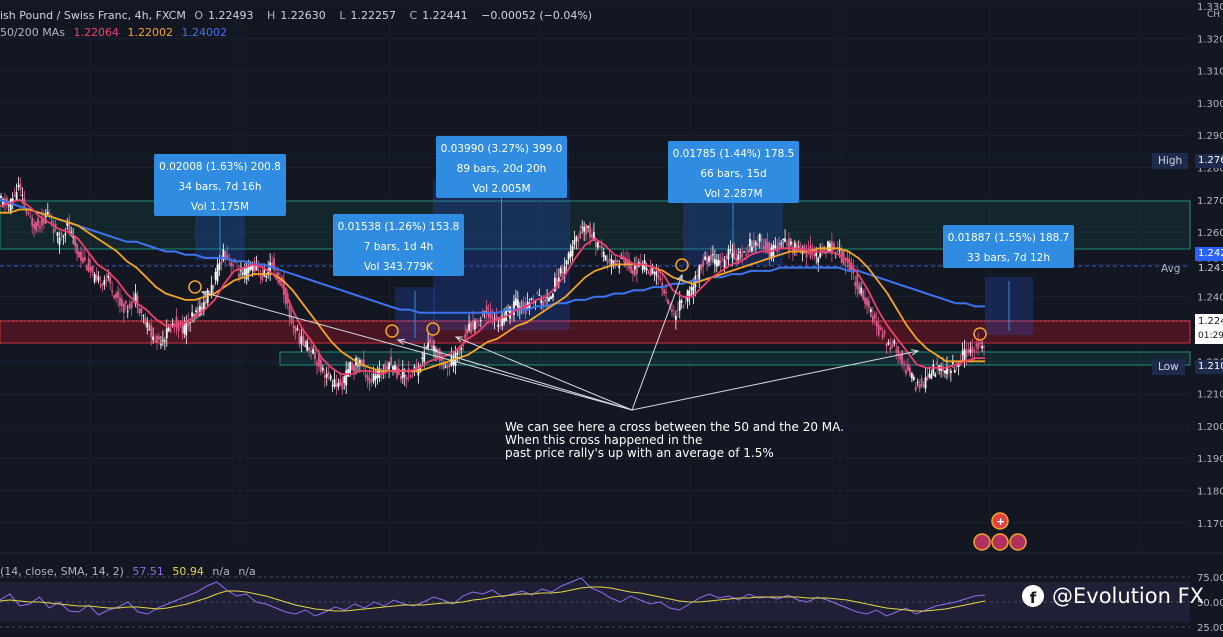  I want to click on swiss-flag-icon, so click(1000, 521).